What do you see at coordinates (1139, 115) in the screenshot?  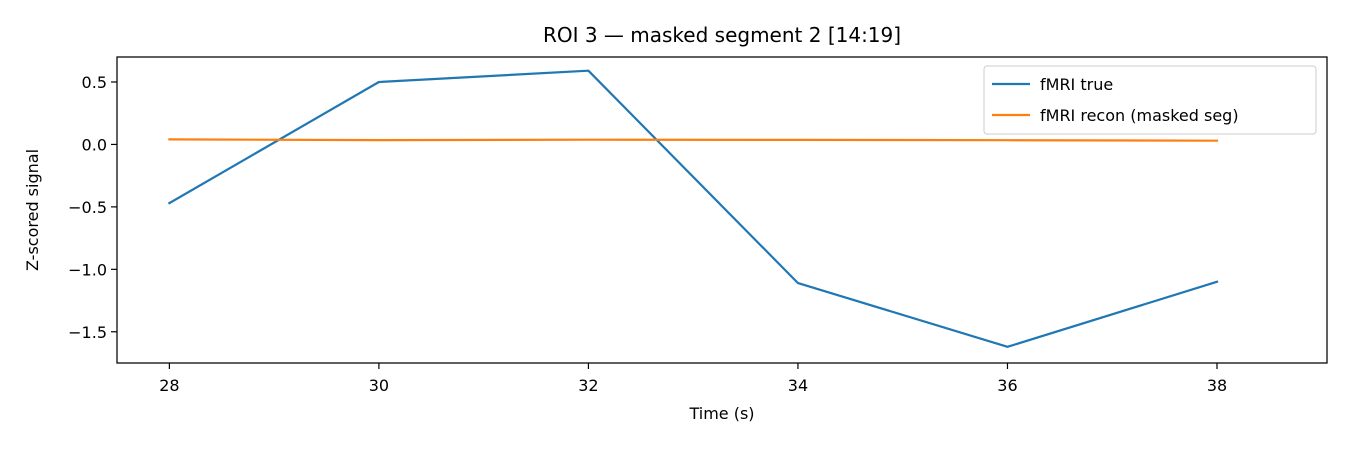 I see `legend-label: fMRI recon (masked seg)` at bounding box center [1139, 115].